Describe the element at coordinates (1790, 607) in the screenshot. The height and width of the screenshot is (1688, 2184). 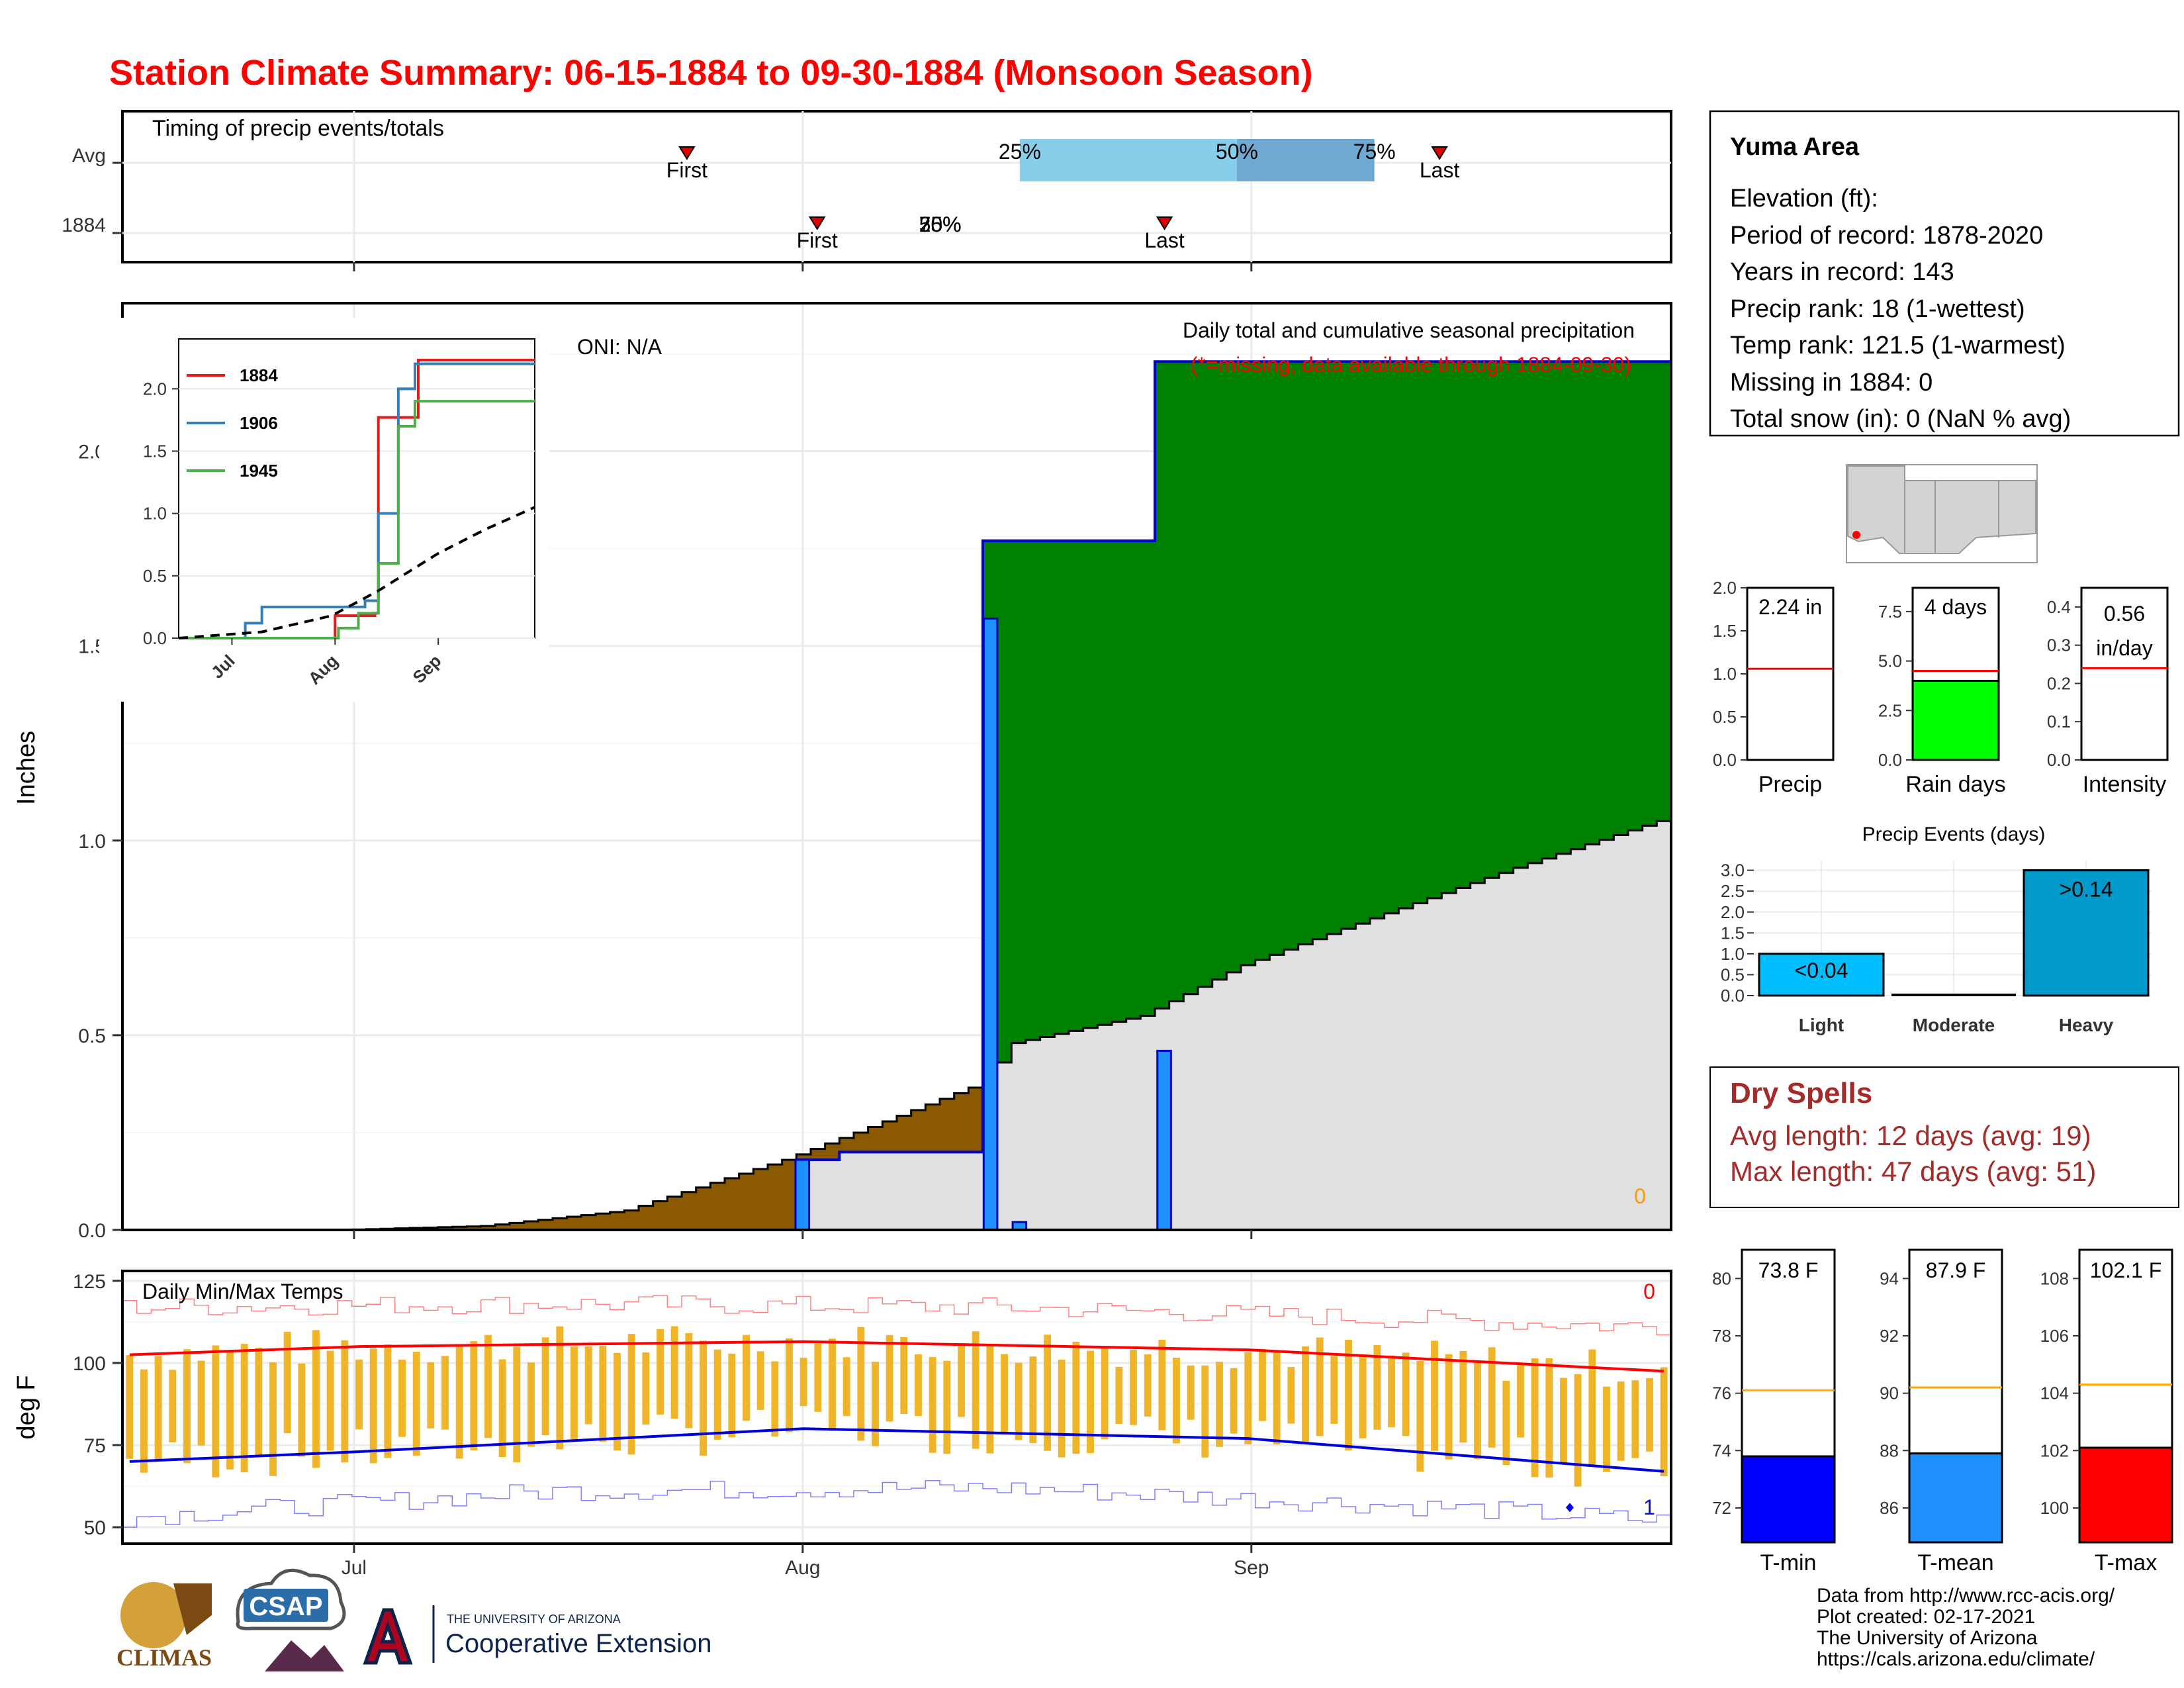
I see `summary-bar-value-label-0: 2.24 in` at that location.